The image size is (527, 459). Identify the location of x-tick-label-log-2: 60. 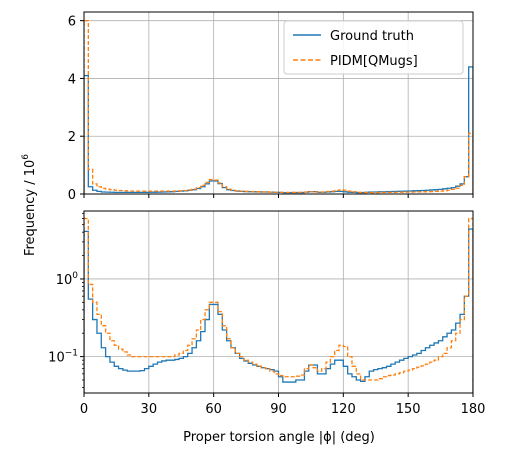
(213, 409).